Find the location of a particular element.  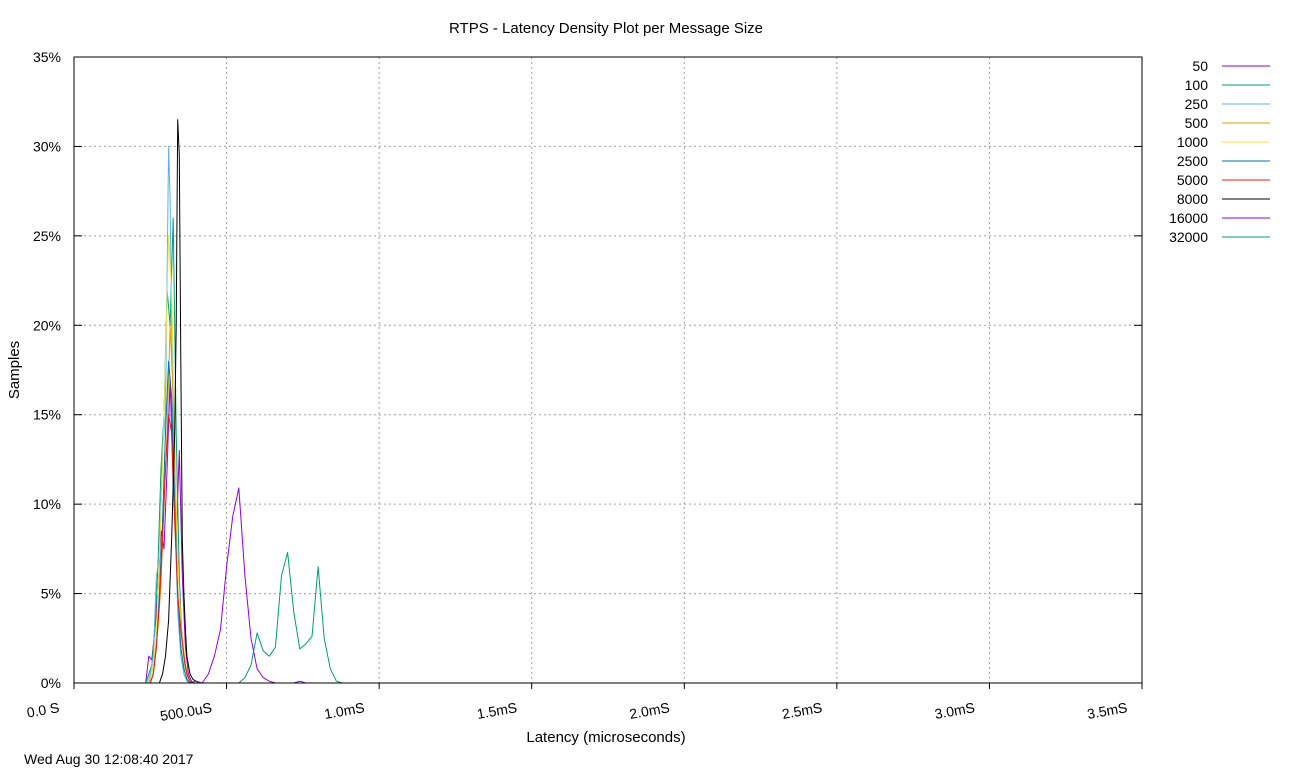

x-tick-label: 500.0uS is located at coordinates (186, 711).